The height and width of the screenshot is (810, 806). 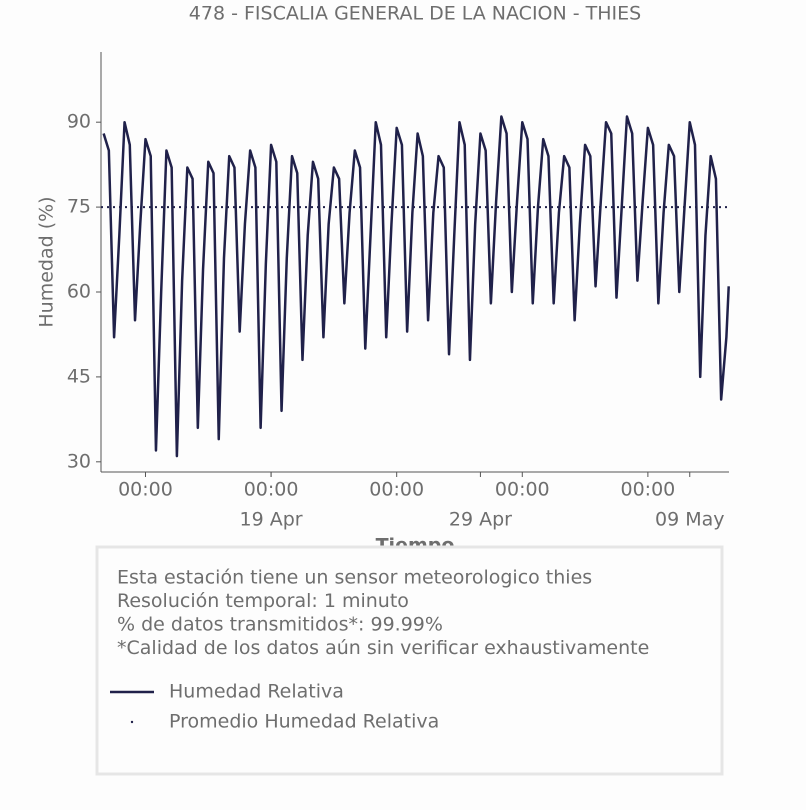 What do you see at coordinates (47, 261) in the screenshot?
I see `y-axis-label: Humedad (%)` at bounding box center [47, 261].